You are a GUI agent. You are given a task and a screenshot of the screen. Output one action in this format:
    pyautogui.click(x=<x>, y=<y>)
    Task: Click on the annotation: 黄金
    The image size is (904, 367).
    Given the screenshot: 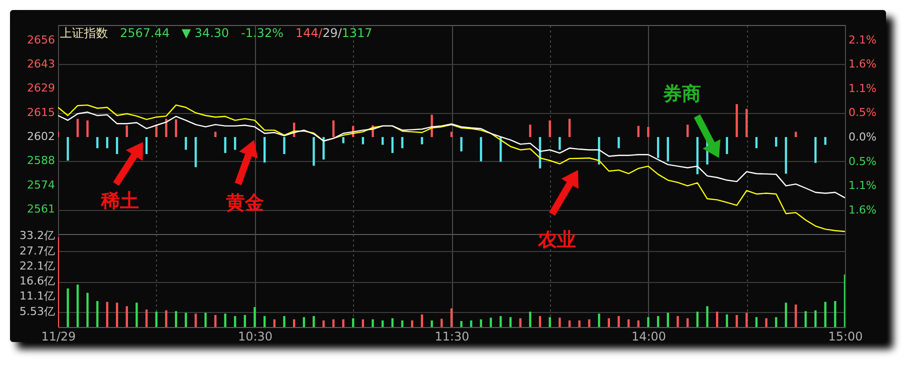 What is the action you would take?
    pyautogui.click(x=245, y=203)
    